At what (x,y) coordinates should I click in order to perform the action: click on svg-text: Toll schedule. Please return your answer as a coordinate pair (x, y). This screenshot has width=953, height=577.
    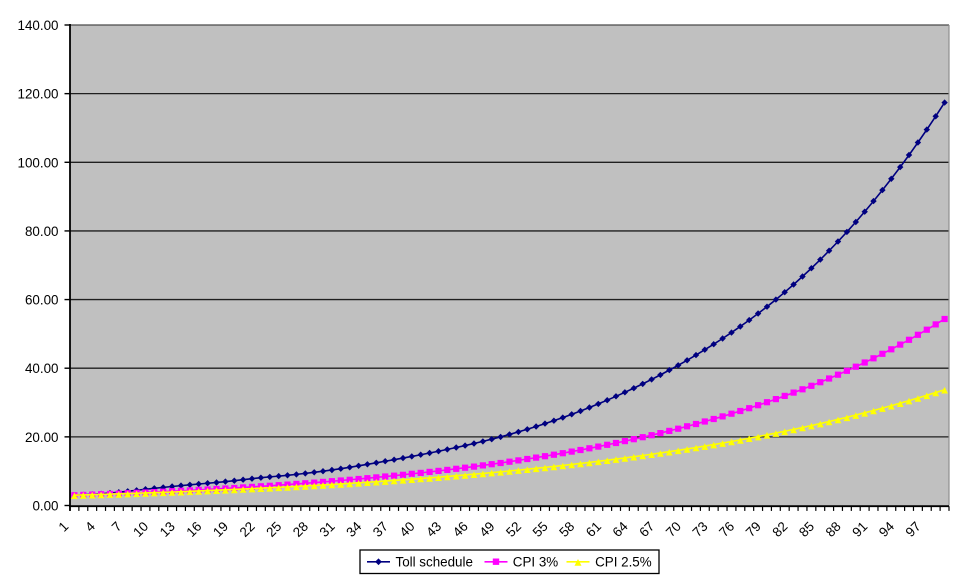
    Looking at the image, I should click on (434, 561).